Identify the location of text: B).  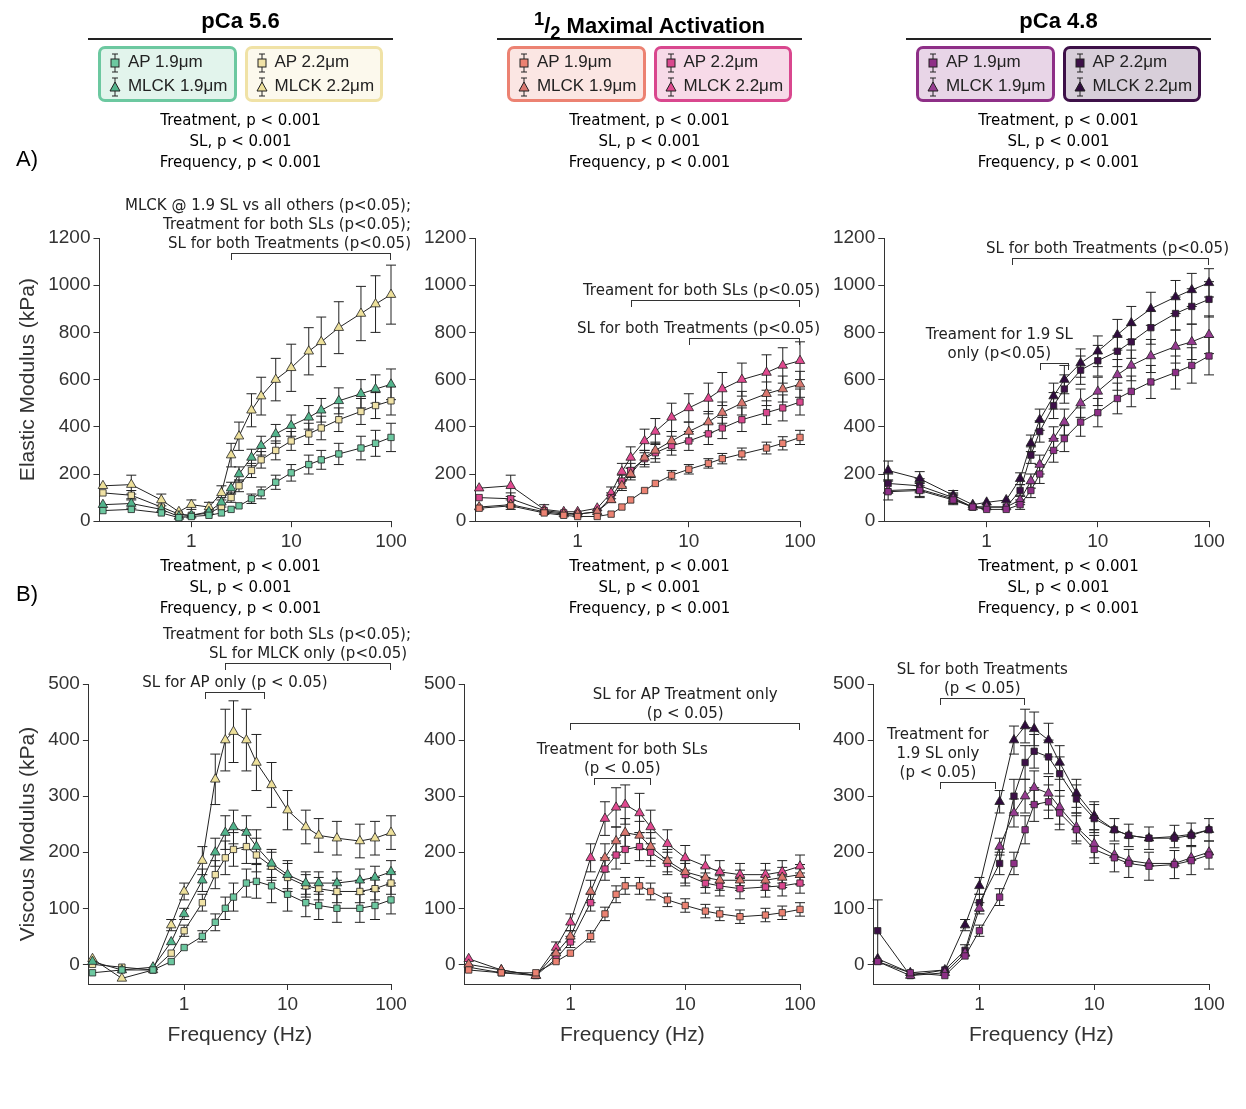
(27, 594).